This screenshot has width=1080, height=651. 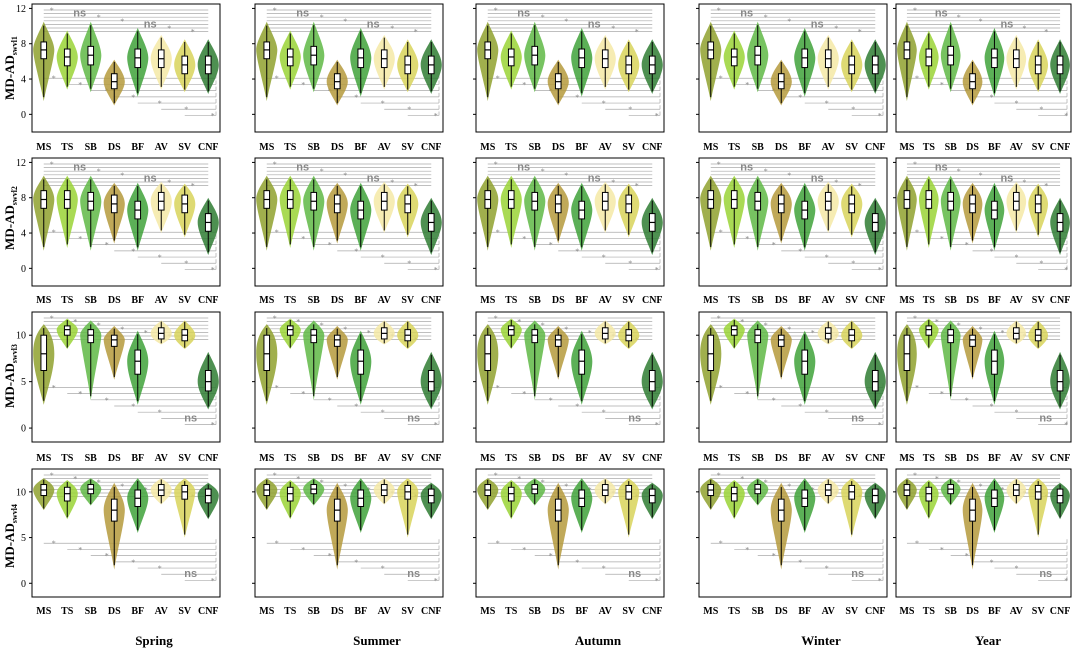 I want to click on y-tick-label: 8, so click(x=23, y=198).